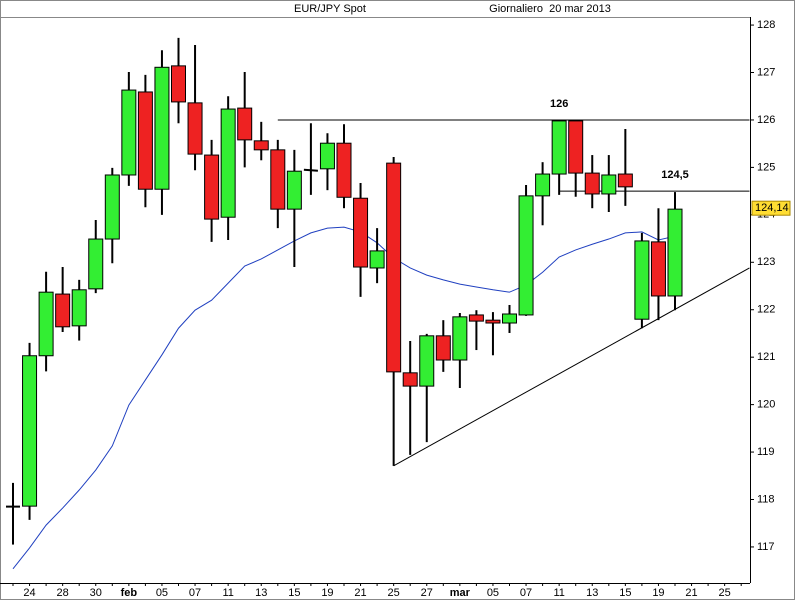 This screenshot has width=795, height=600. Describe the element at coordinates (310, 170) in the screenshot. I see `doji` at that location.